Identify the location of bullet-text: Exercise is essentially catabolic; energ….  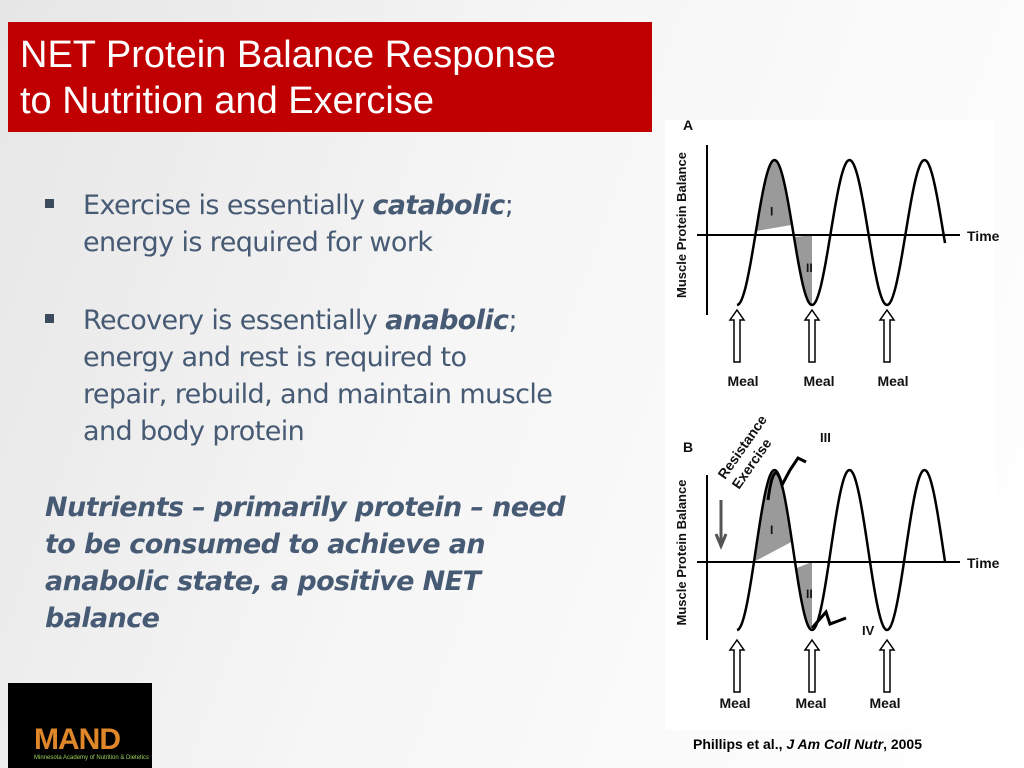
(318, 224).